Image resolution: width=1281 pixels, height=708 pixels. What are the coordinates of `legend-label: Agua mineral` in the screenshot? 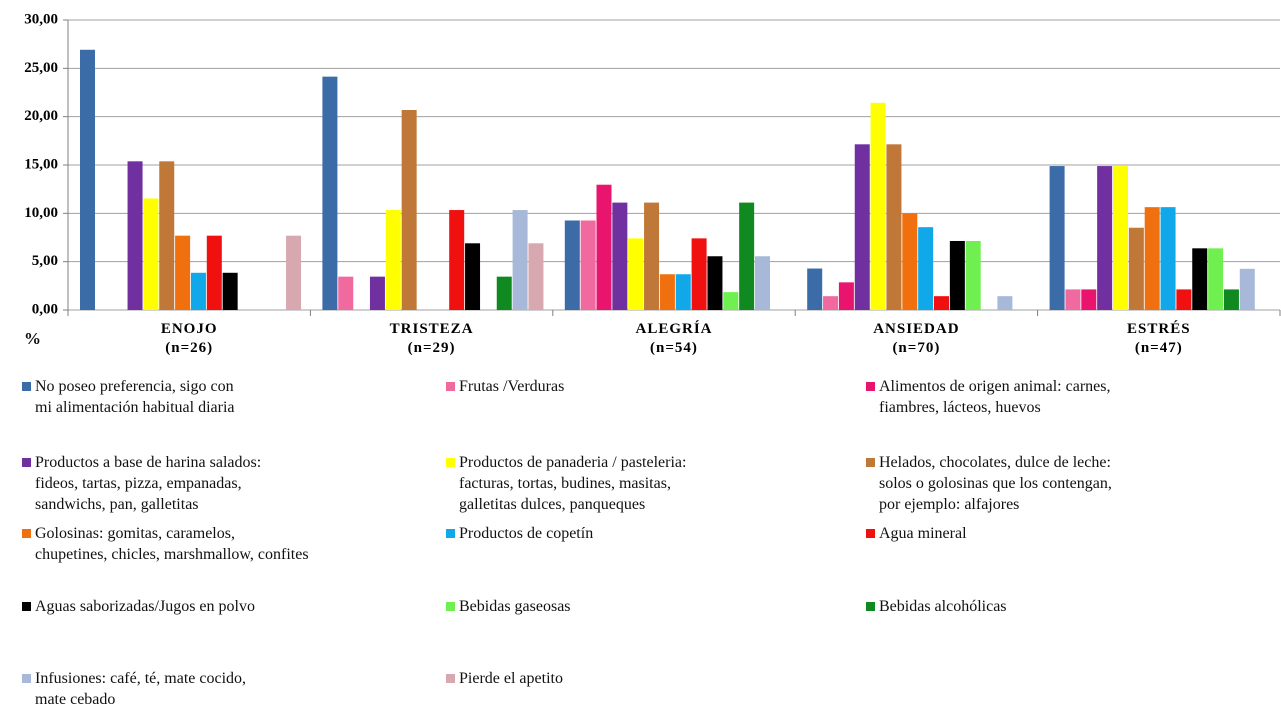 It's located at (923, 533).